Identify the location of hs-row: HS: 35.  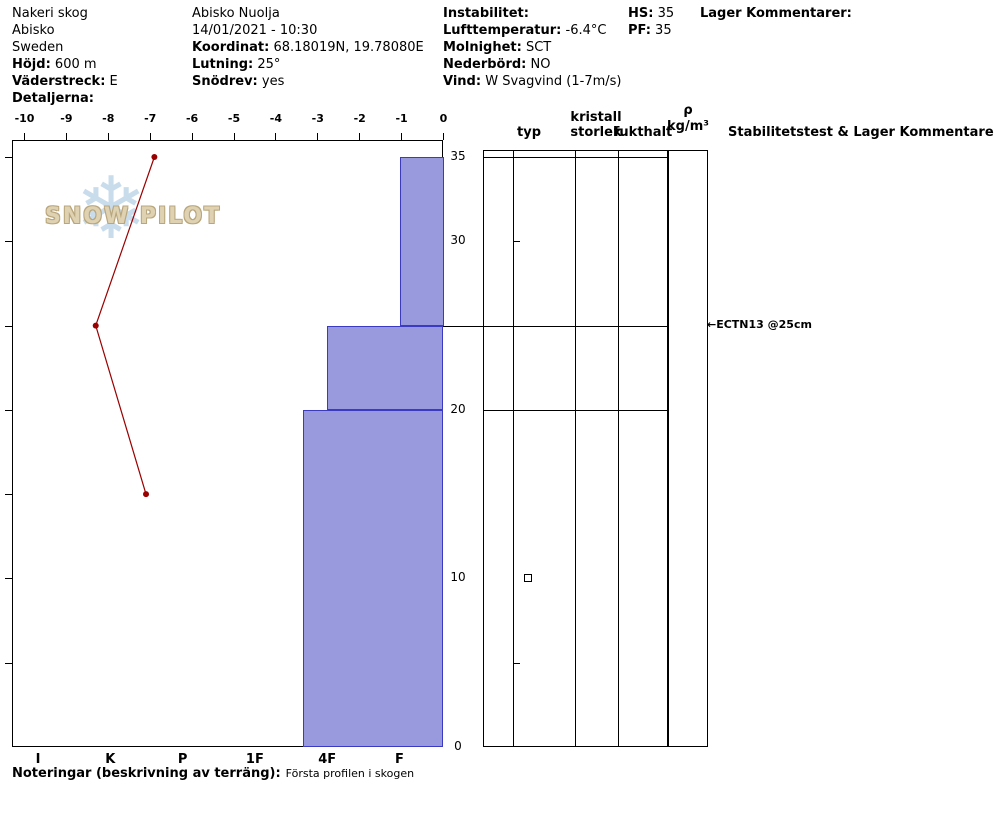
(651, 14).